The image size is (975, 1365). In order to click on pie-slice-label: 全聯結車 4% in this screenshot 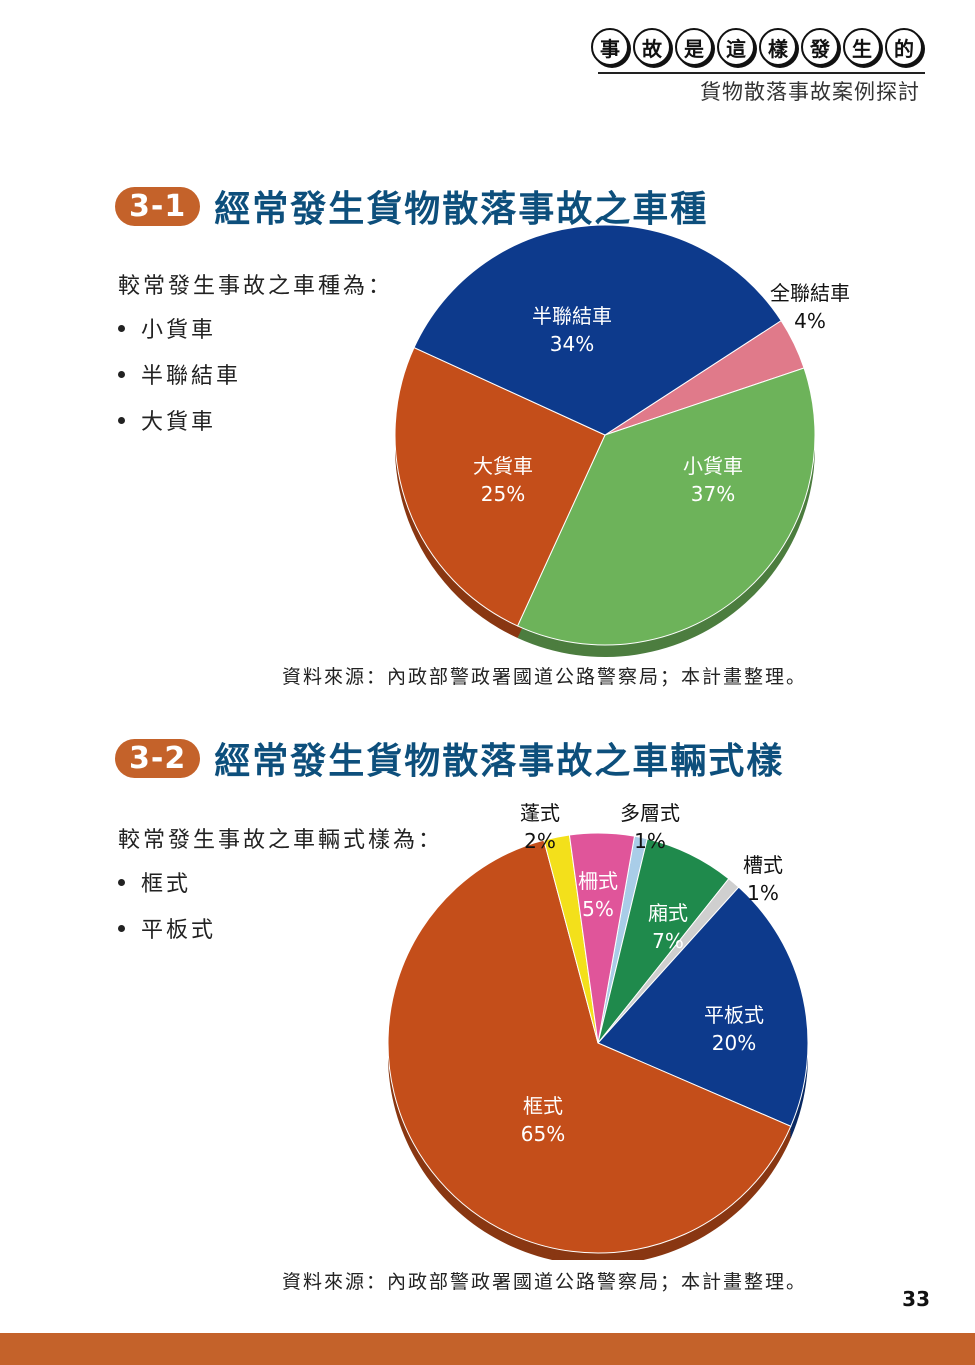, I will do `click(810, 307)`.